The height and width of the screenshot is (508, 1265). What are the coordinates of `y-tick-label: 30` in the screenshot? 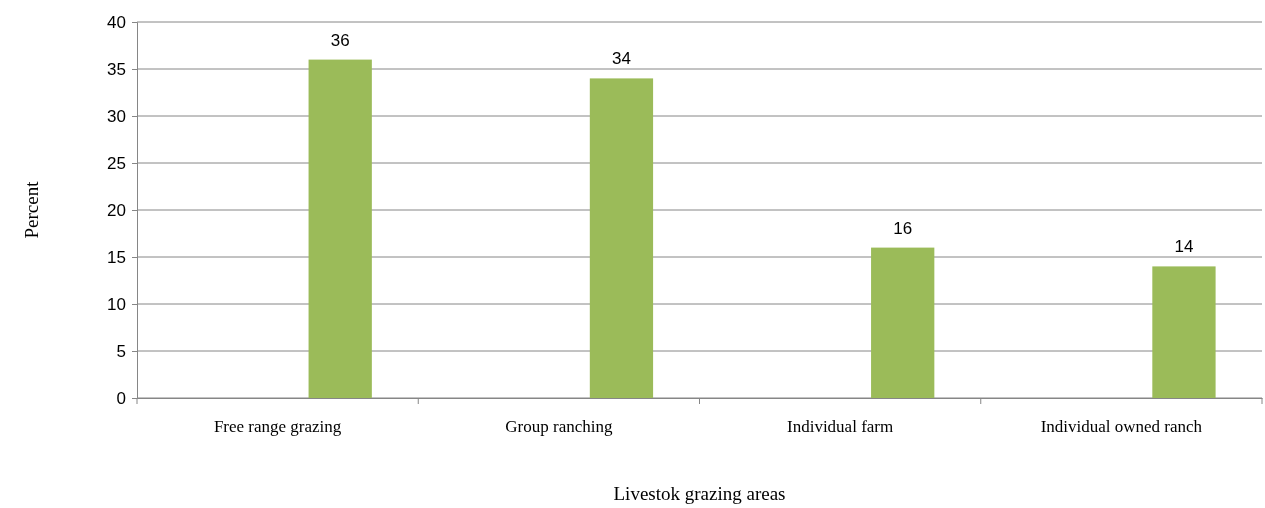 It's located at (116, 116).